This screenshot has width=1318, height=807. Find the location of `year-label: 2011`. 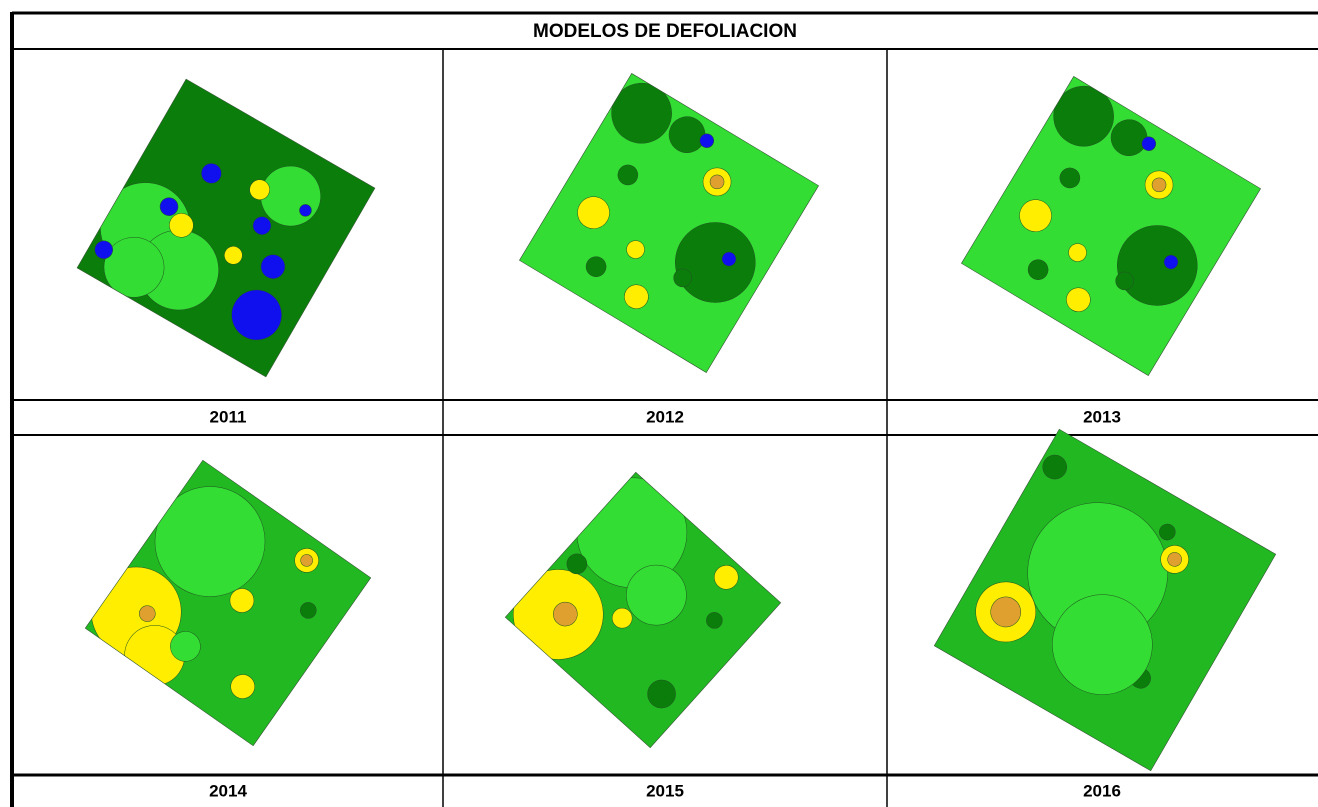

year-label: 2011 is located at coordinates (228, 416).